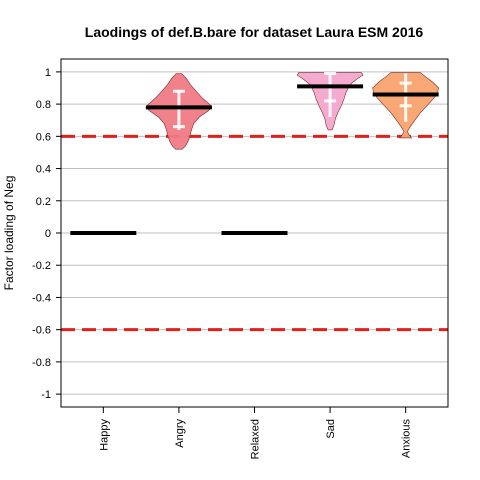 This screenshot has height=480, width=480. What do you see at coordinates (180, 433) in the screenshot?
I see `x-tick-label: Angry` at bounding box center [180, 433].